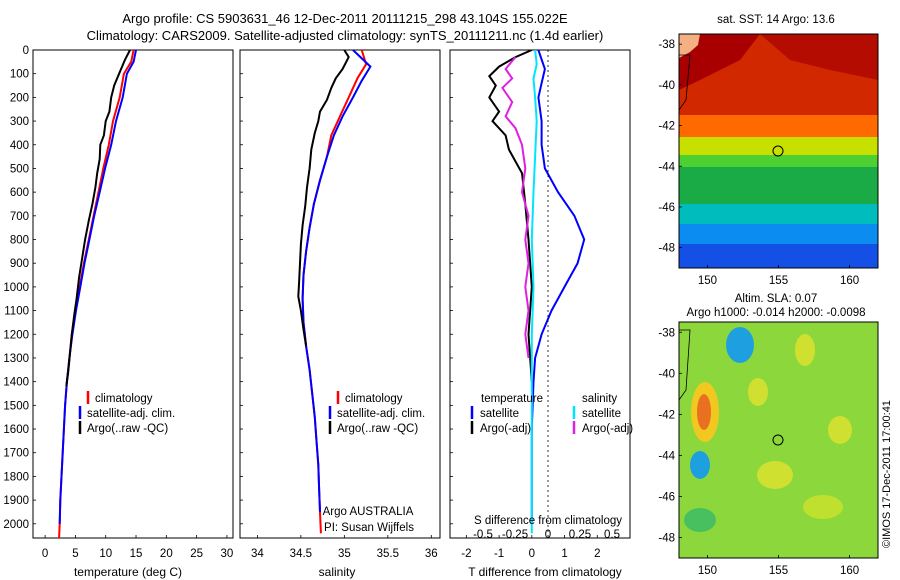  I want to click on depth-tick-label: 100, so click(19, 75).